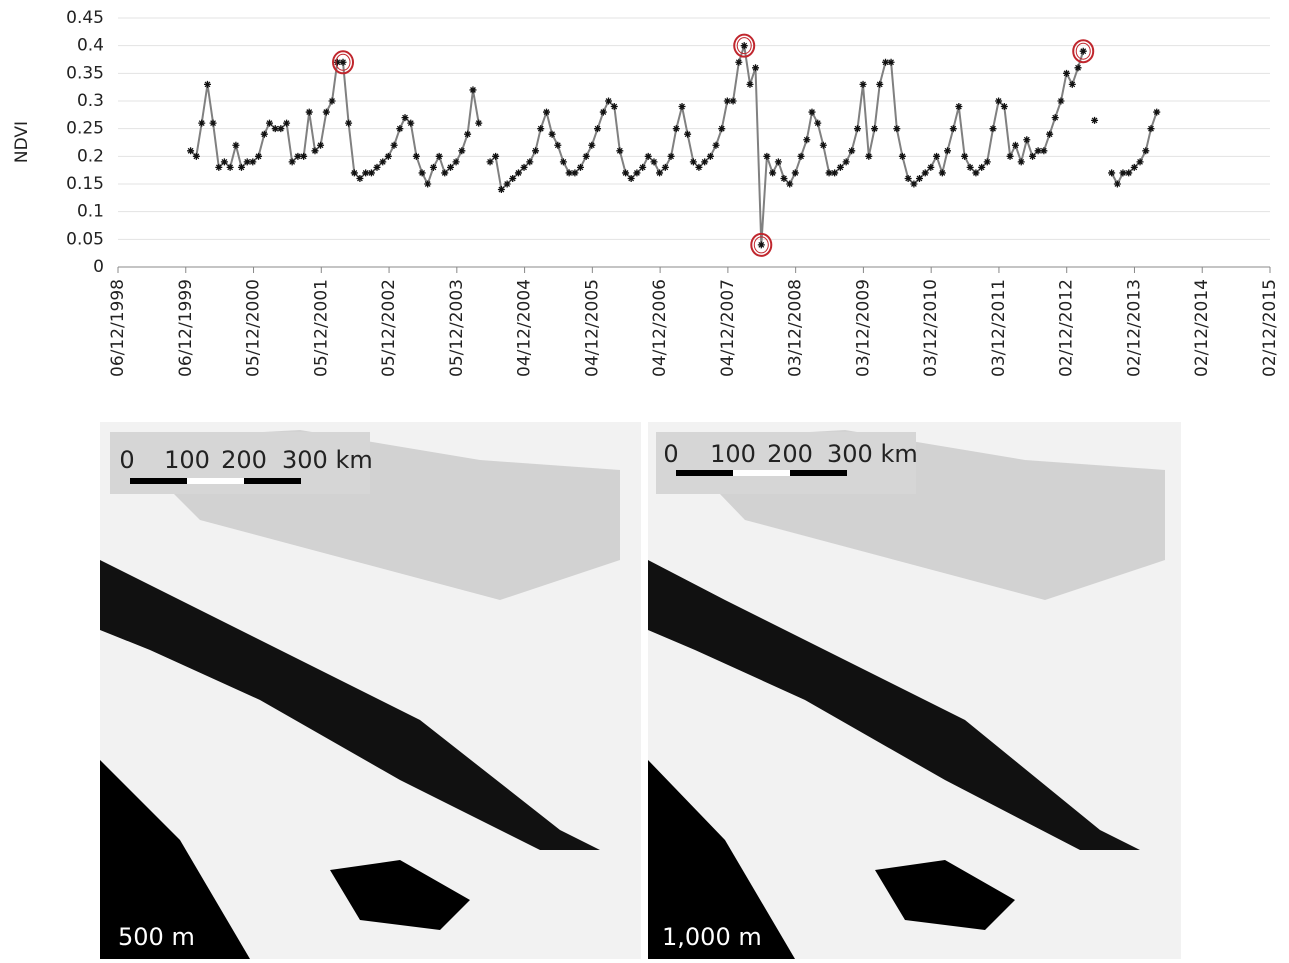 This screenshot has width=1289, height=963. Describe the element at coordinates (98, 267) in the screenshot. I see `y-tick-label: 0` at that location.